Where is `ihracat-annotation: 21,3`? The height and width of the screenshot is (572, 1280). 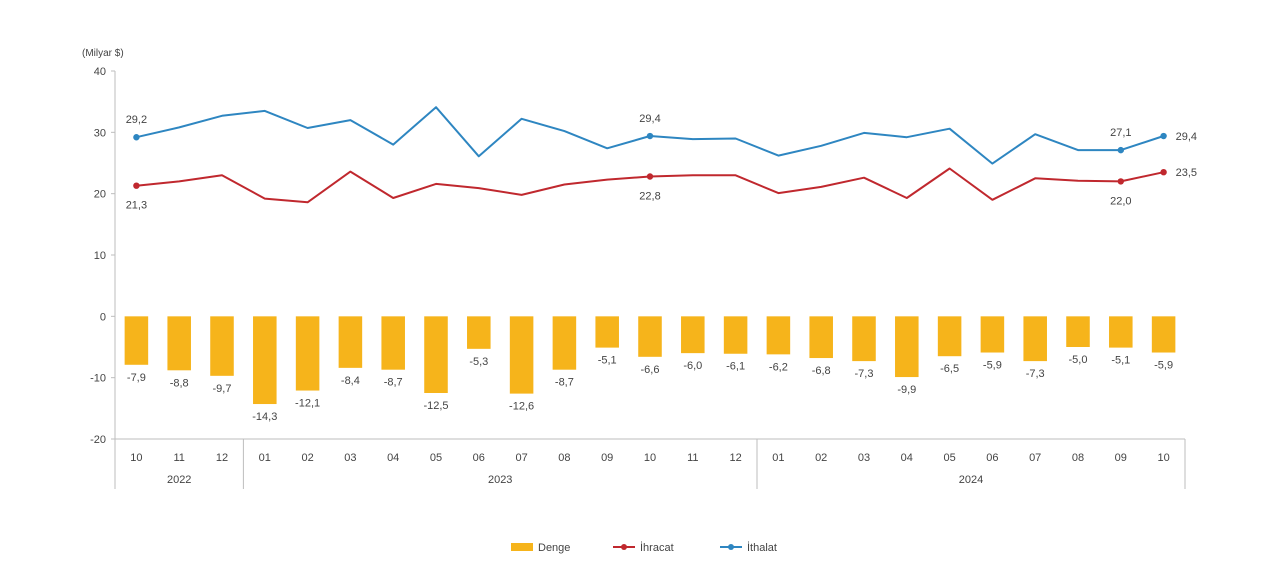
ihracat-annotation: 21,3 is located at coordinates (136, 206).